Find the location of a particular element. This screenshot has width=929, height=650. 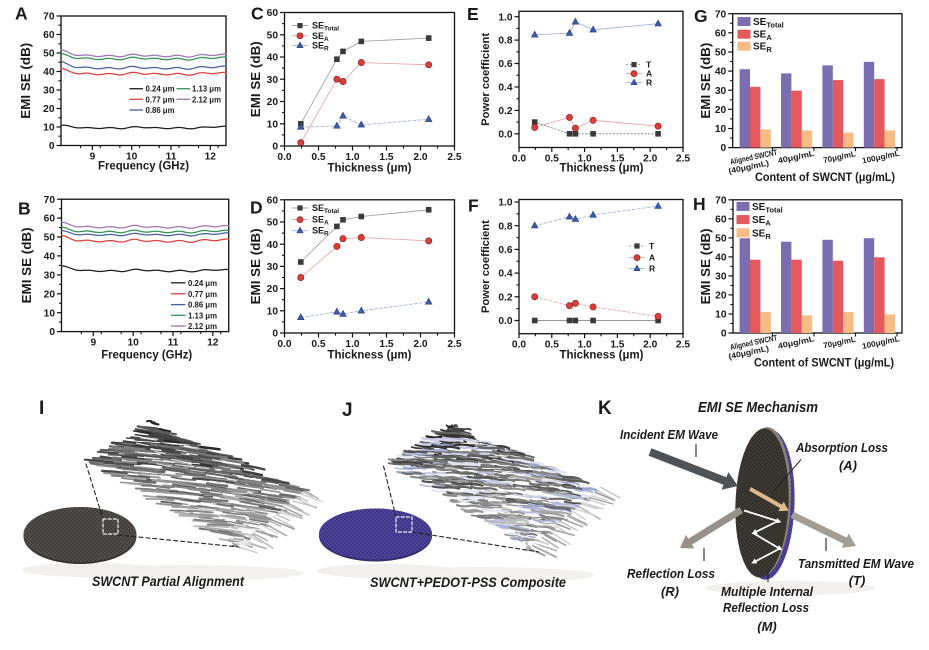

svg-text: E is located at coordinates (473, 14).